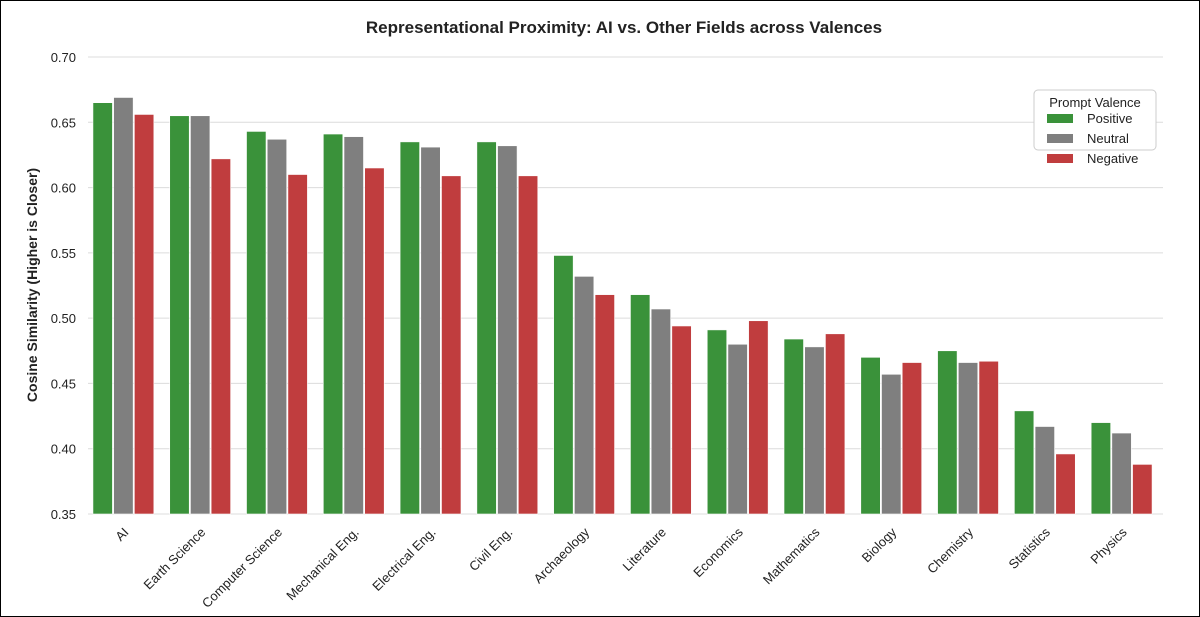 The height and width of the screenshot is (617, 1200). Describe the element at coordinates (1095, 127) in the screenshot. I see `legend: Prompt Valence Positive Neutral Negative` at that location.